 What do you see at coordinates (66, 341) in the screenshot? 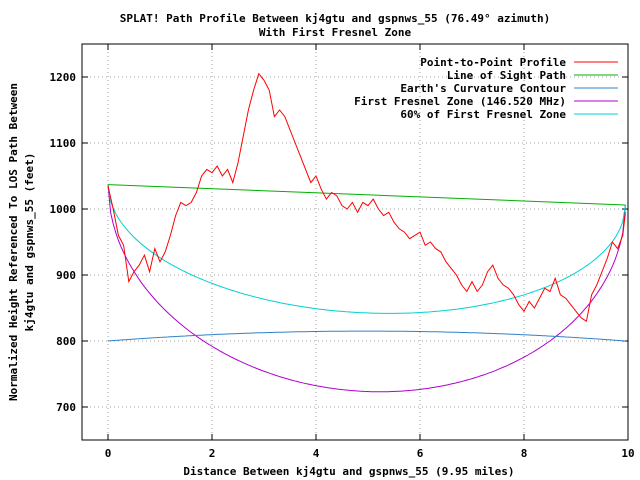
I see `y-tick-label: 800` at bounding box center [66, 341].